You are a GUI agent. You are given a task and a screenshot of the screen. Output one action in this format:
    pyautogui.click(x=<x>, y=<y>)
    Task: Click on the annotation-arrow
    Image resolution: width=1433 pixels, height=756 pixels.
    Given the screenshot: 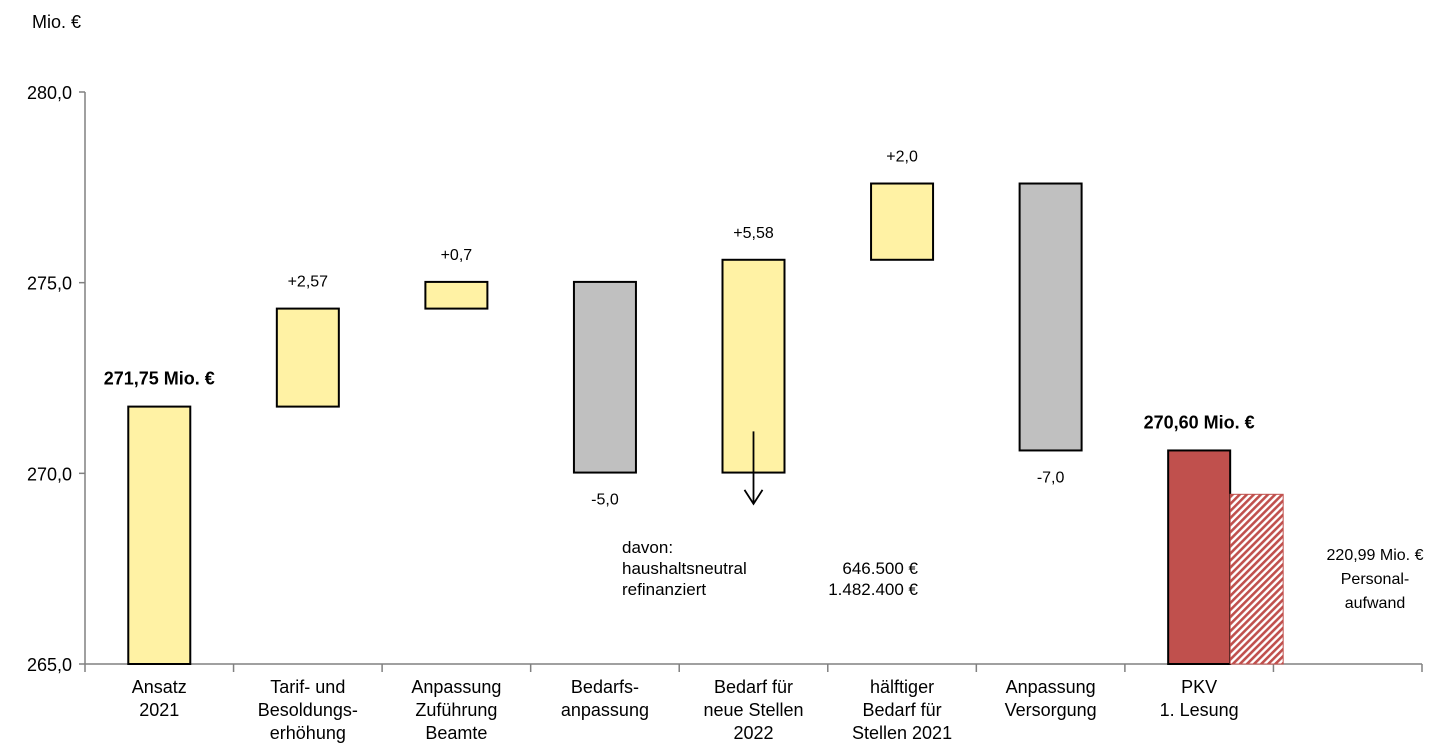 What is the action you would take?
    pyautogui.click(x=753, y=468)
    